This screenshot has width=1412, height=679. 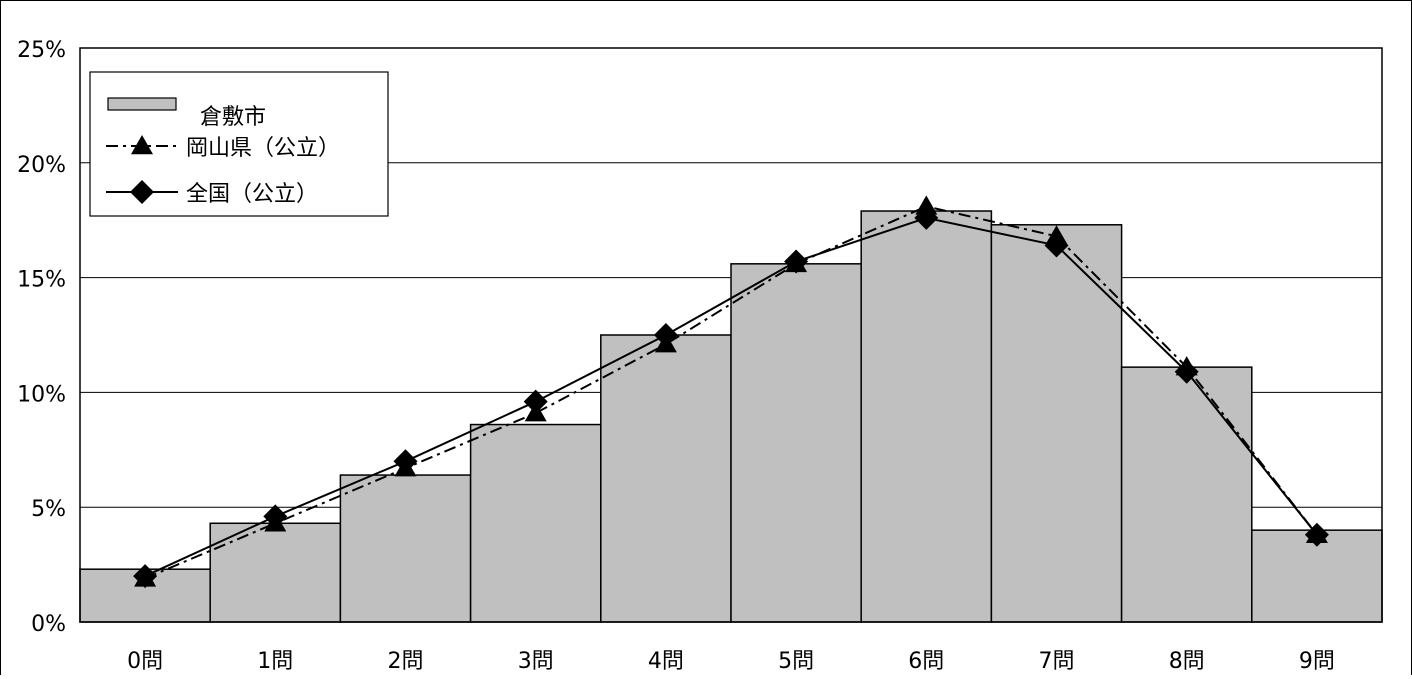 What do you see at coordinates (233, 117) in the screenshot?
I see `legend-label: 倉敷市` at bounding box center [233, 117].